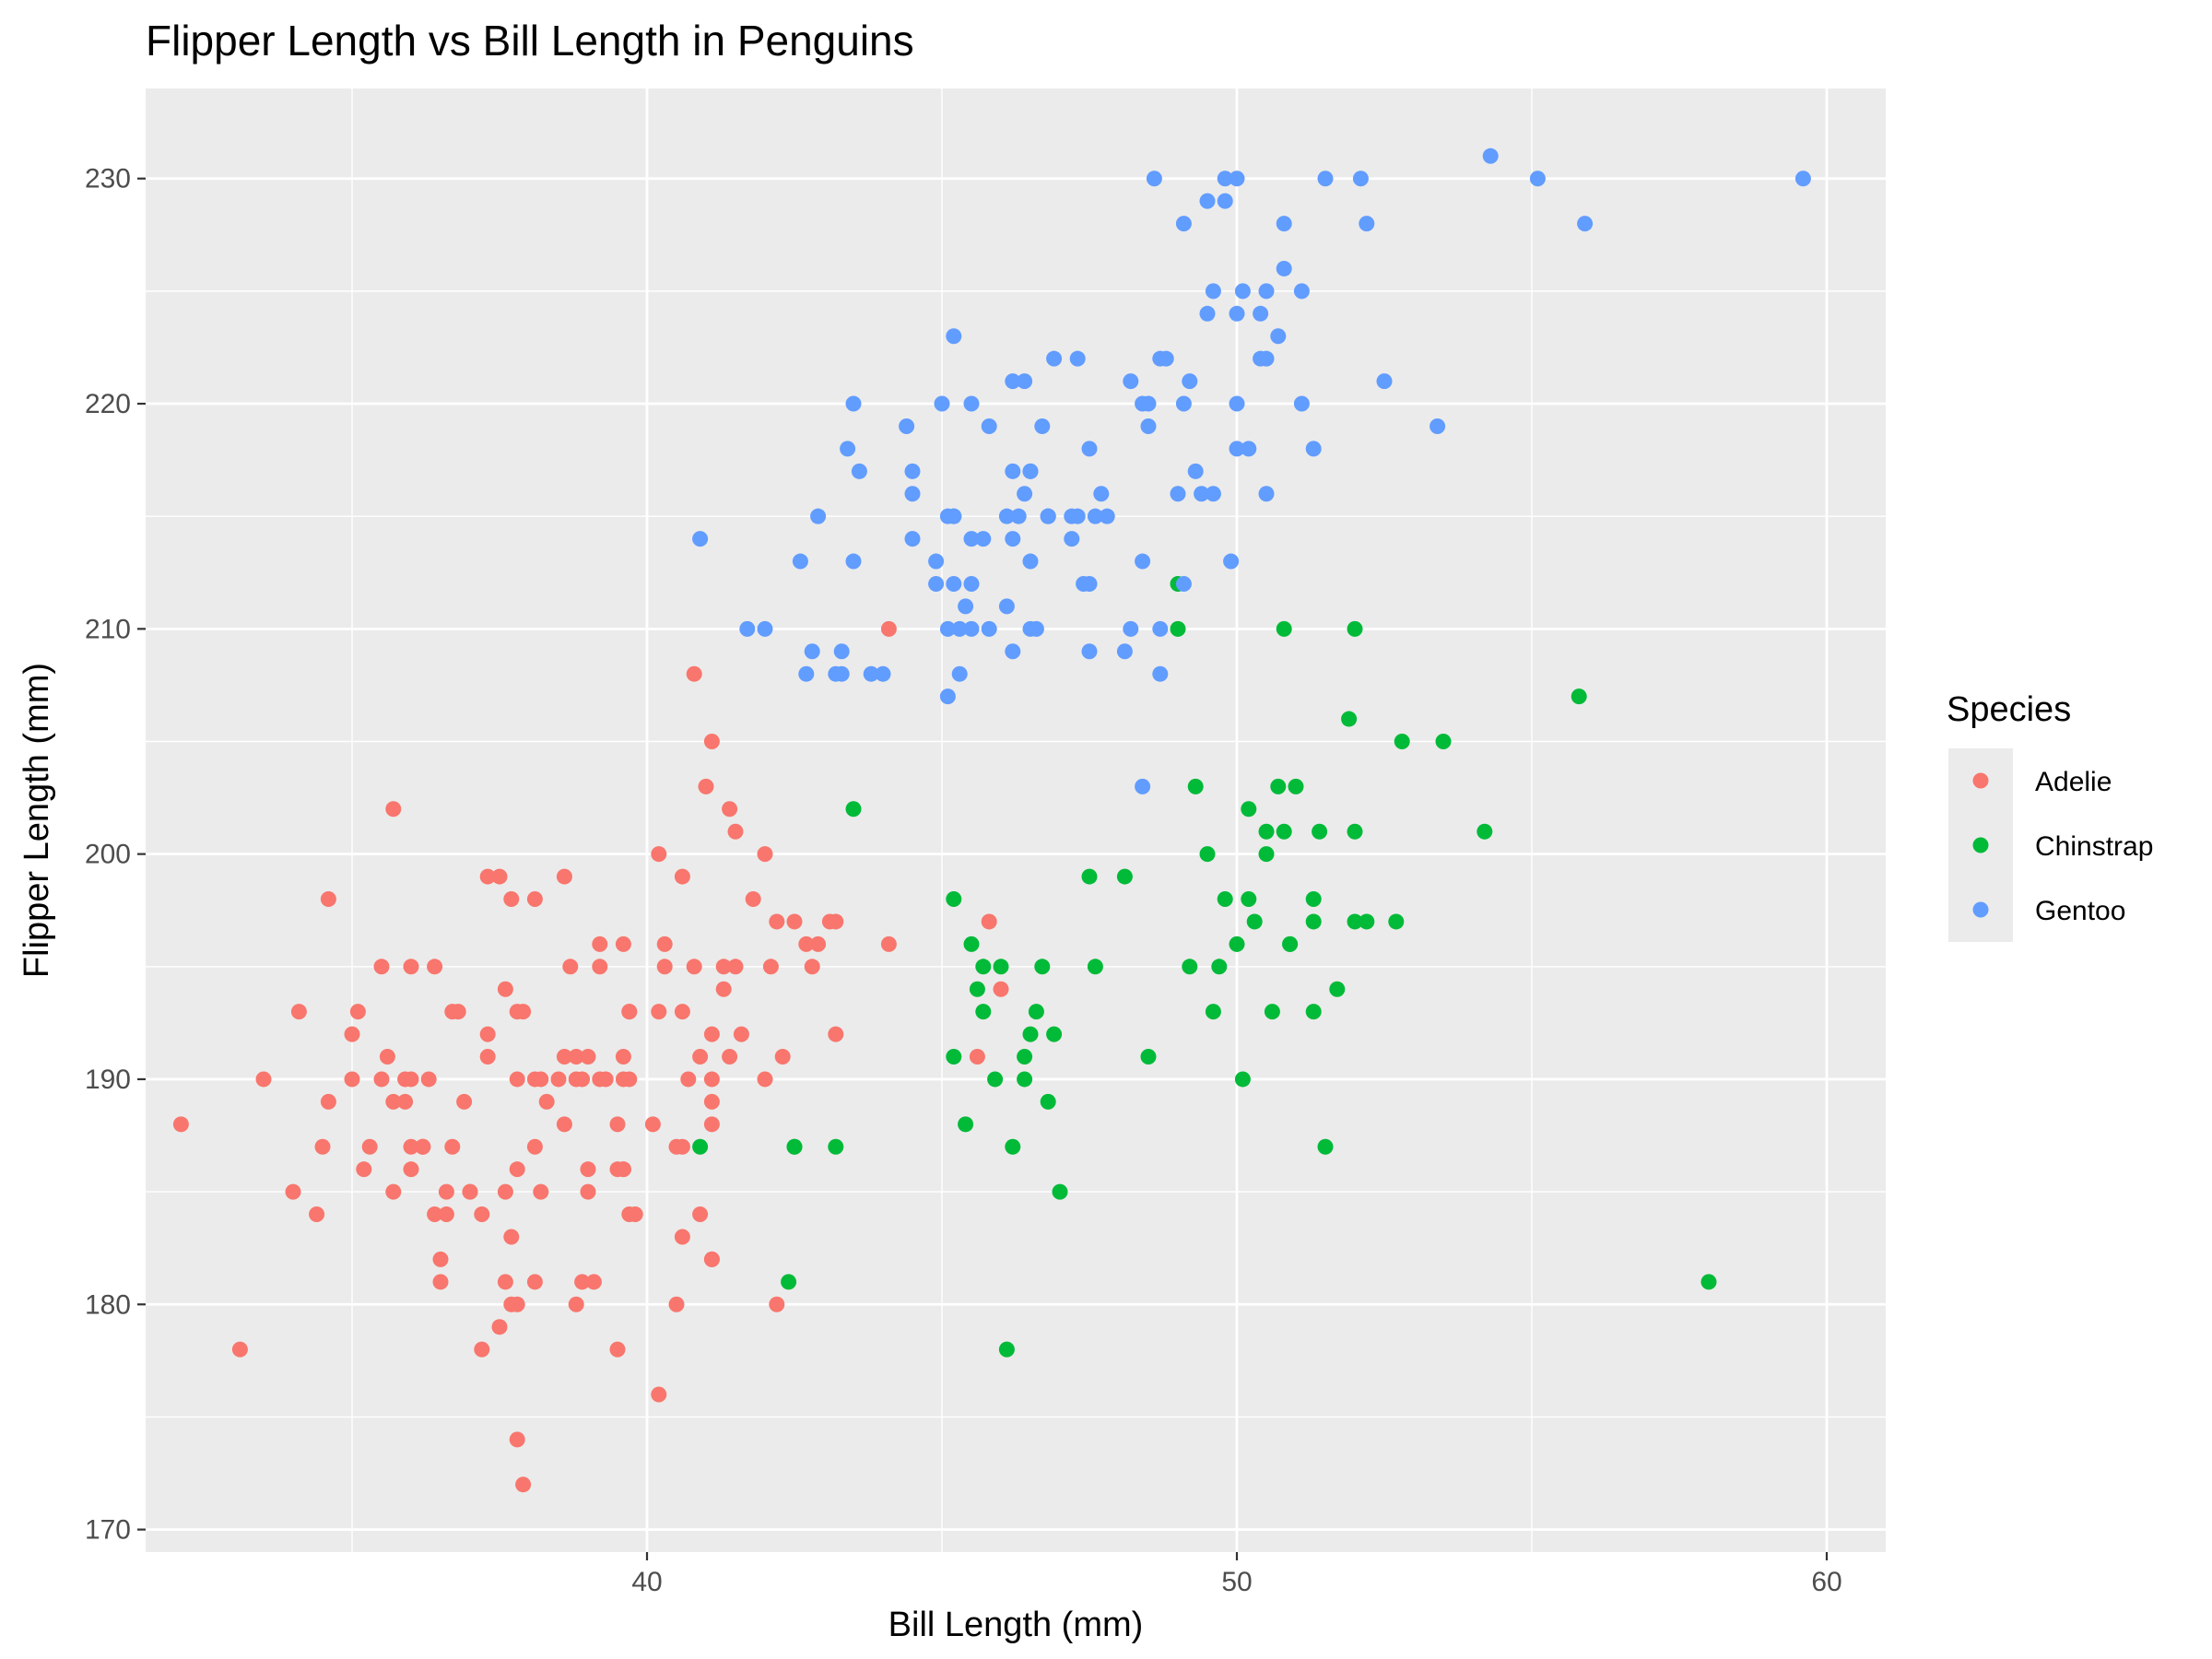 The height and width of the screenshot is (1659, 2212). Describe the element at coordinates (646, 1582) in the screenshot. I see `x-tick-label: 40` at that location.